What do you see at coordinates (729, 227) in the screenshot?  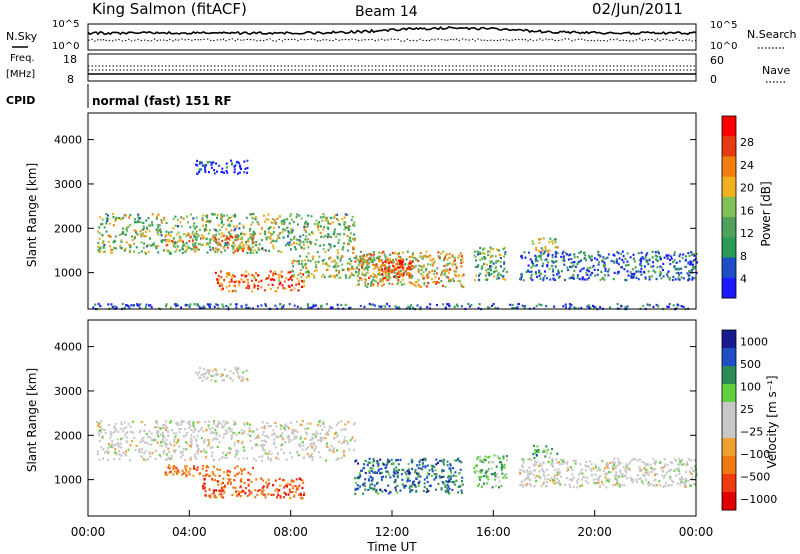 I see `power-colorbar-segment` at bounding box center [729, 227].